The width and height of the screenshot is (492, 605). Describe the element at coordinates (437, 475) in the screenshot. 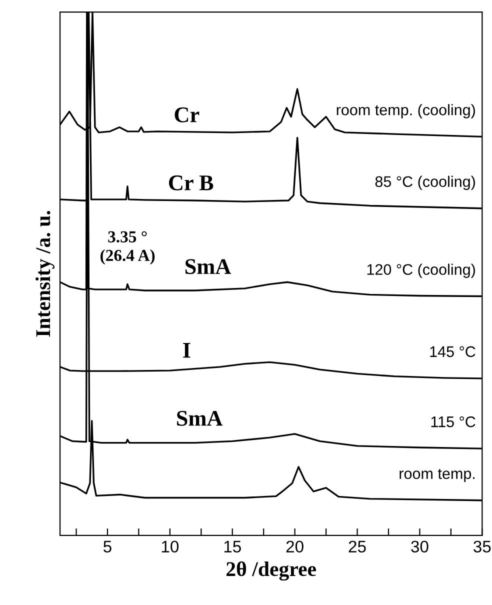

I see `series-label: room temp.` at that location.